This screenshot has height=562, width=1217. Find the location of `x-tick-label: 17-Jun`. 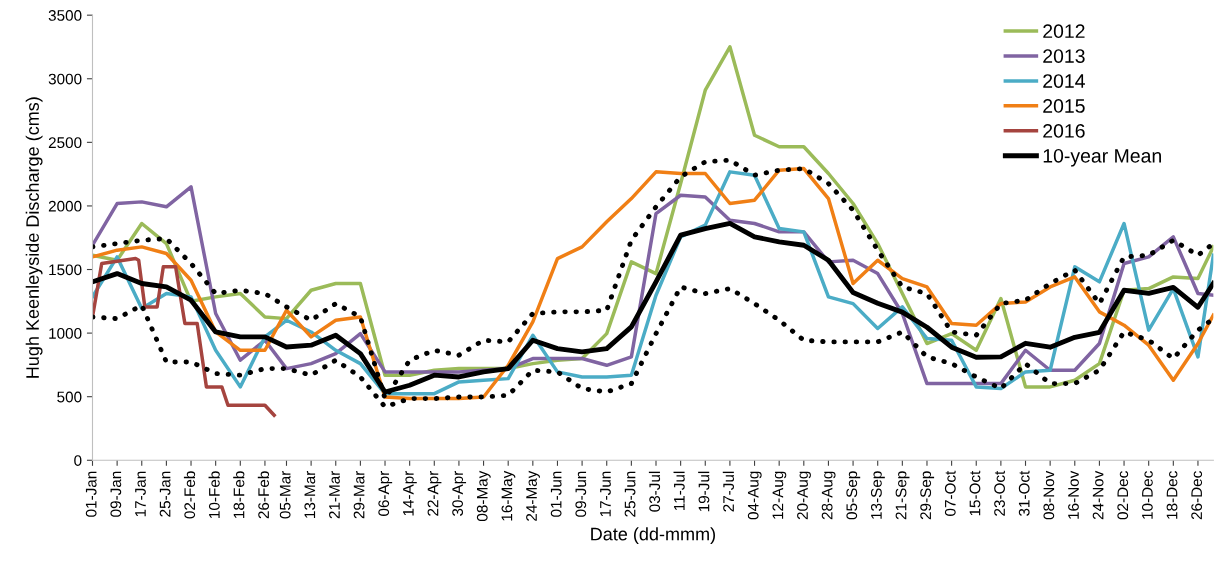

x-tick-label: 17-Jun is located at coordinates (605, 494).